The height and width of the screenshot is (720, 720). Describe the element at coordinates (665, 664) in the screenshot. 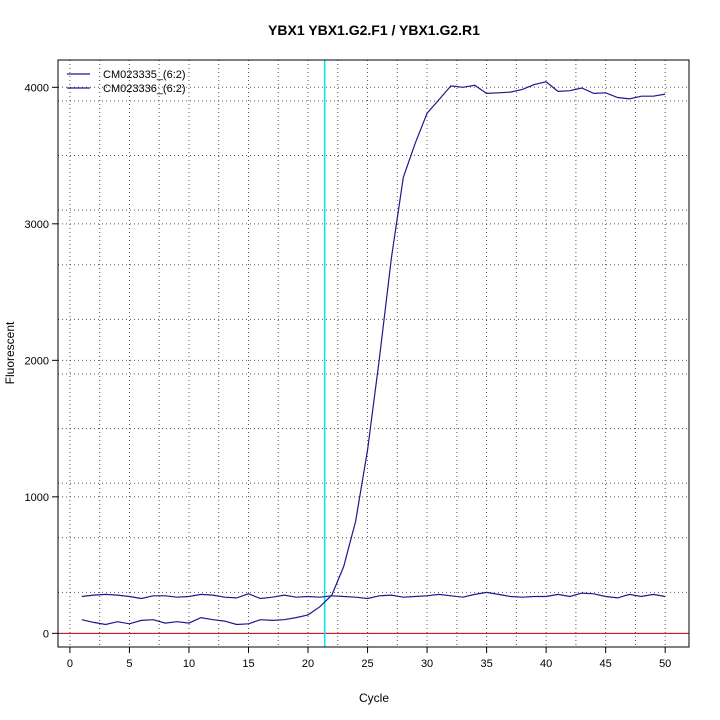

I see `x-tick-label: 50` at that location.